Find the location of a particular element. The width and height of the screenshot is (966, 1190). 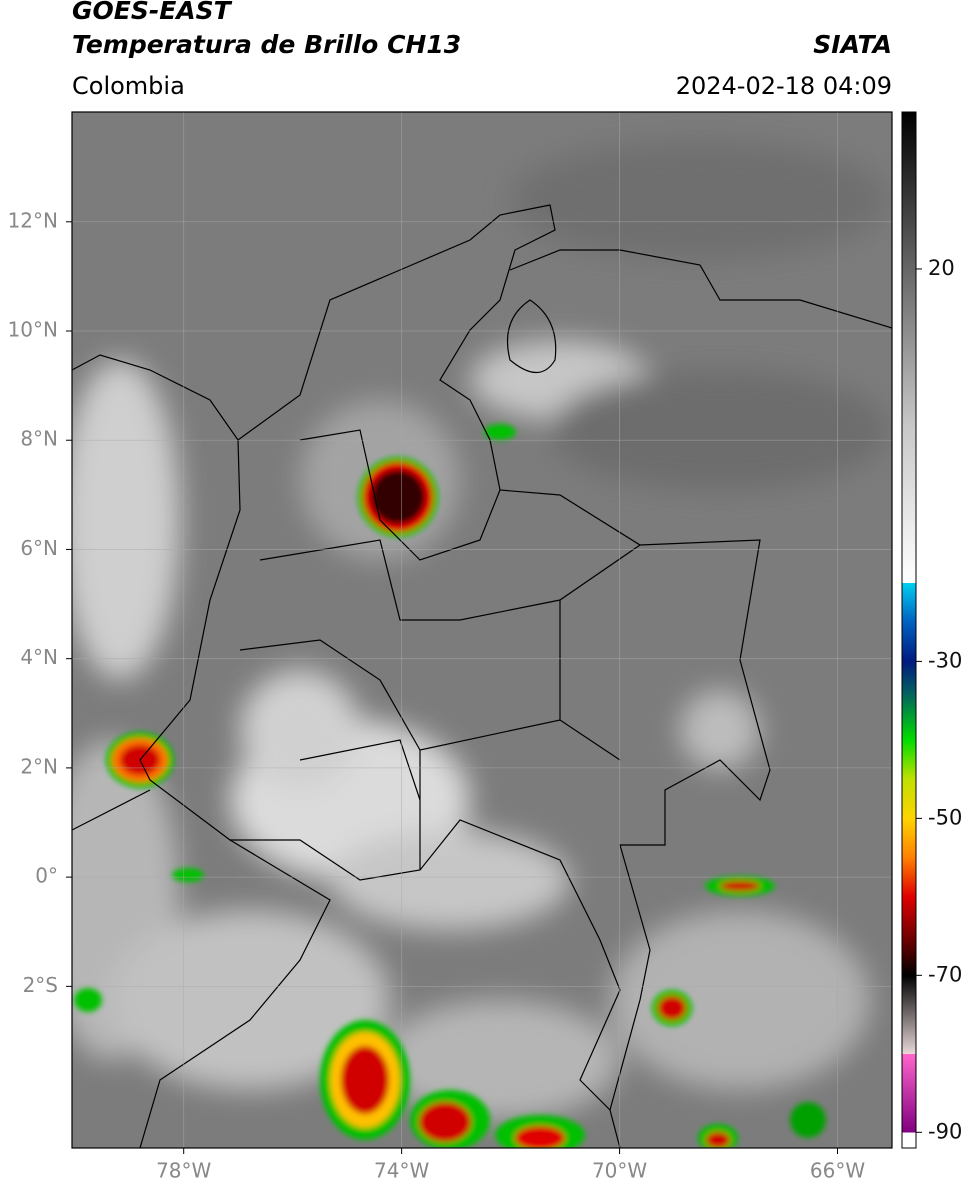

product: Temperatura de Brillo CH13 is located at coordinates (266, 44).